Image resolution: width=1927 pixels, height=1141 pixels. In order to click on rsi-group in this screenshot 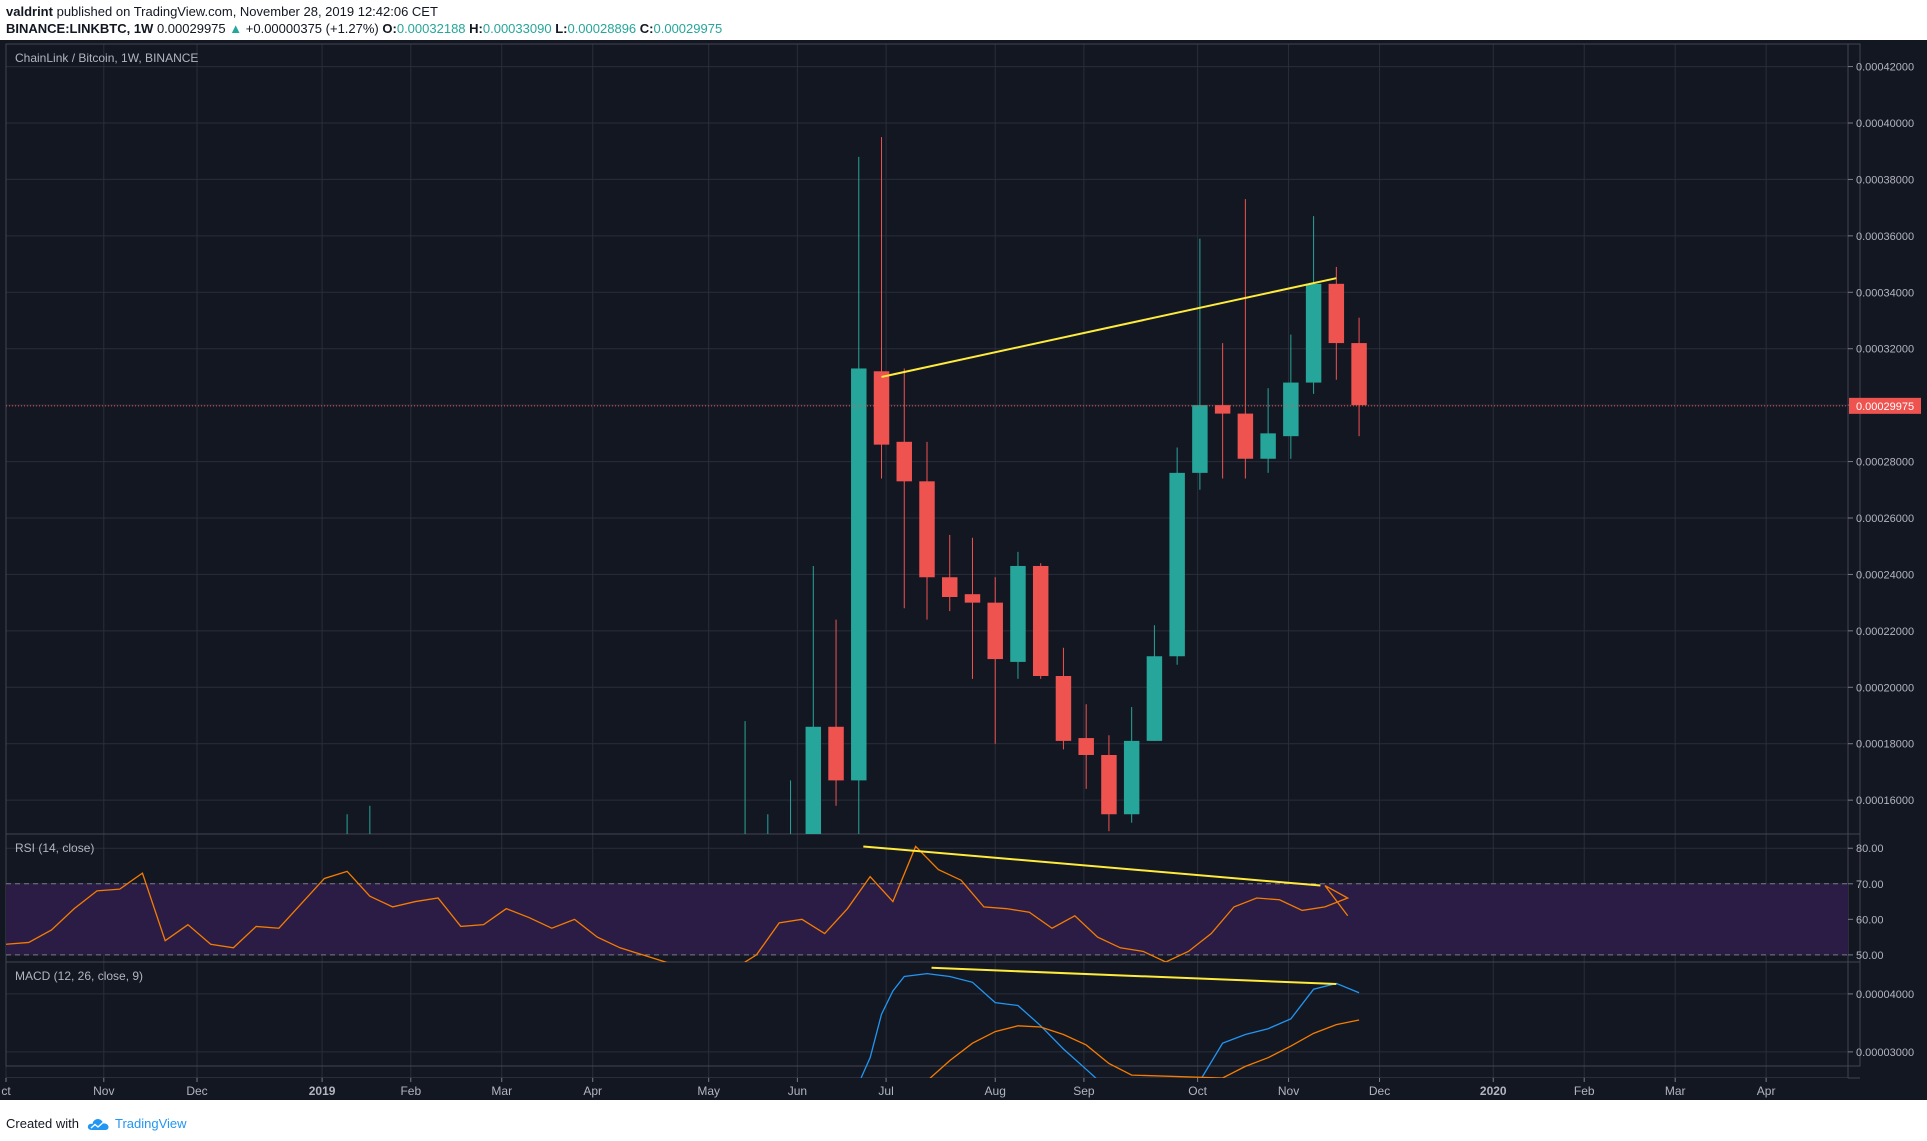, I will do `click(678, 903)`.